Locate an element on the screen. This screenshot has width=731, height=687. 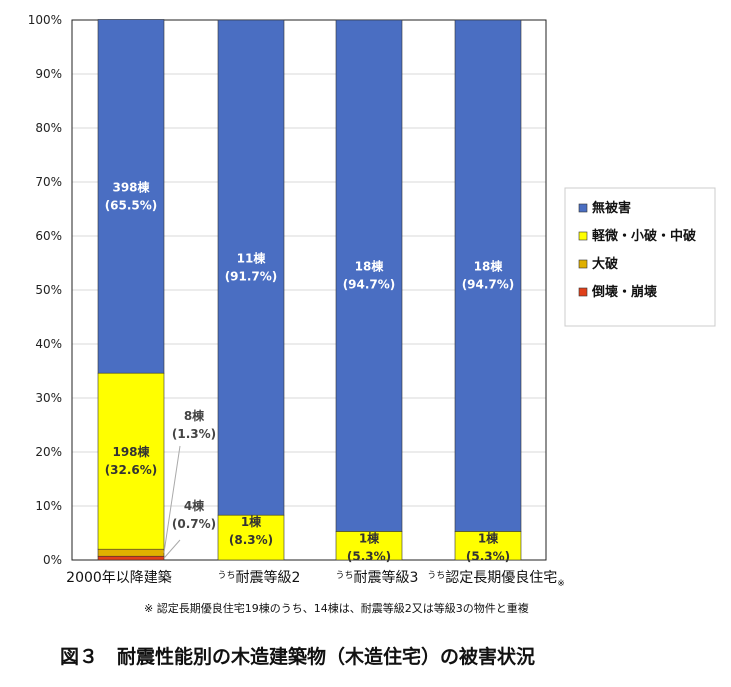
y-tick-label: 40% is located at coordinates (48, 344).